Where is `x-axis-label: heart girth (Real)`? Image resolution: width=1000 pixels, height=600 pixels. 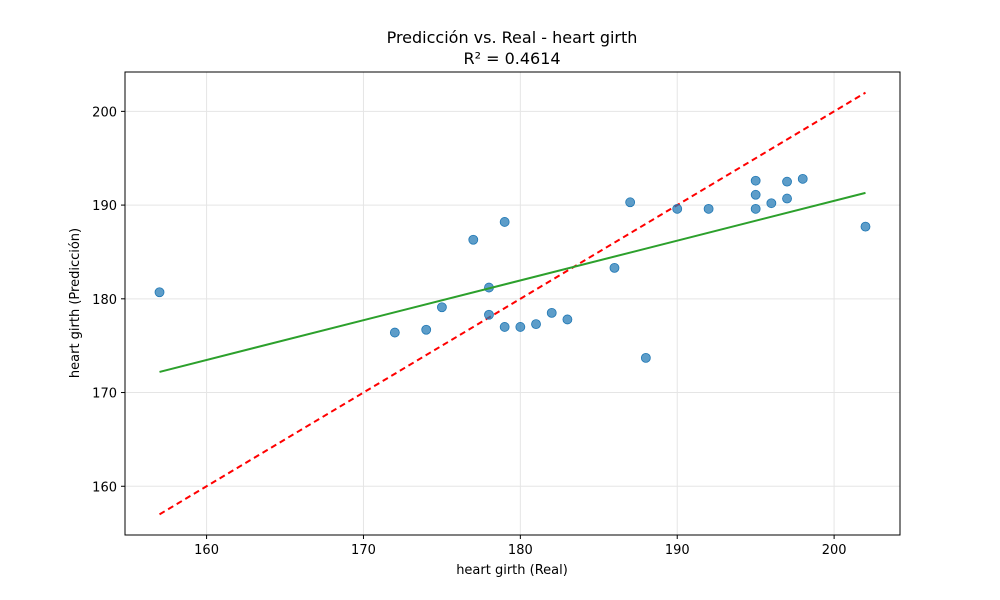 x-axis-label: heart girth (Real) is located at coordinates (512, 570).